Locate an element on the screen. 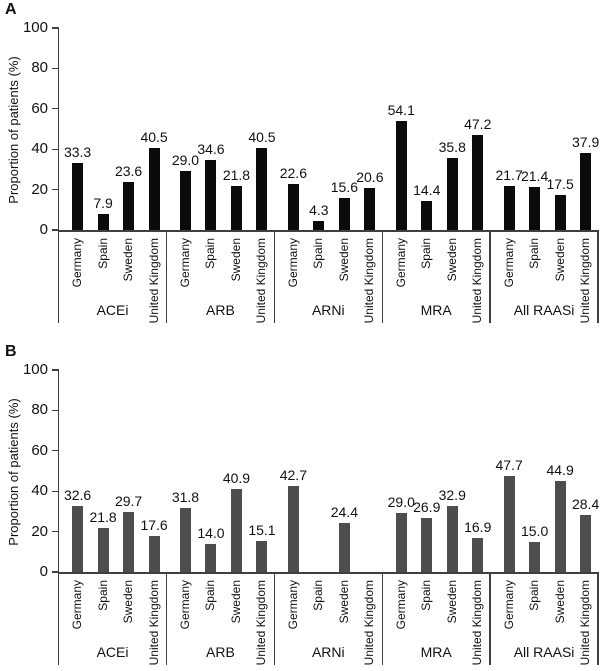 Image resolution: width=601 pixels, height=671 pixels. bar-value-label: 32.6 is located at coordinates (77, 495).